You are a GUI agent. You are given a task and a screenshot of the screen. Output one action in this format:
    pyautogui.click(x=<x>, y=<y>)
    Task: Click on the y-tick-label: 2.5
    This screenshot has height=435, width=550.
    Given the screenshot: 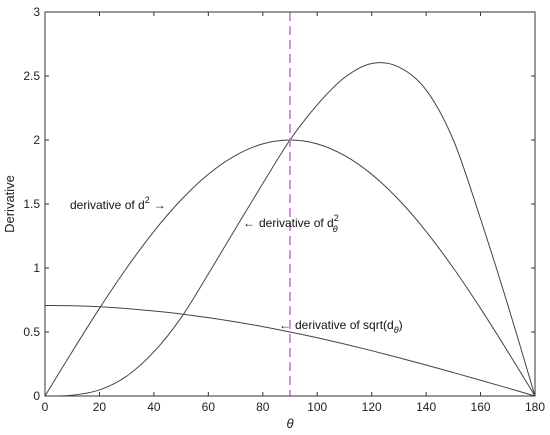 What is the action you would take?
    pyautogui.click(x=31, y=76)
    